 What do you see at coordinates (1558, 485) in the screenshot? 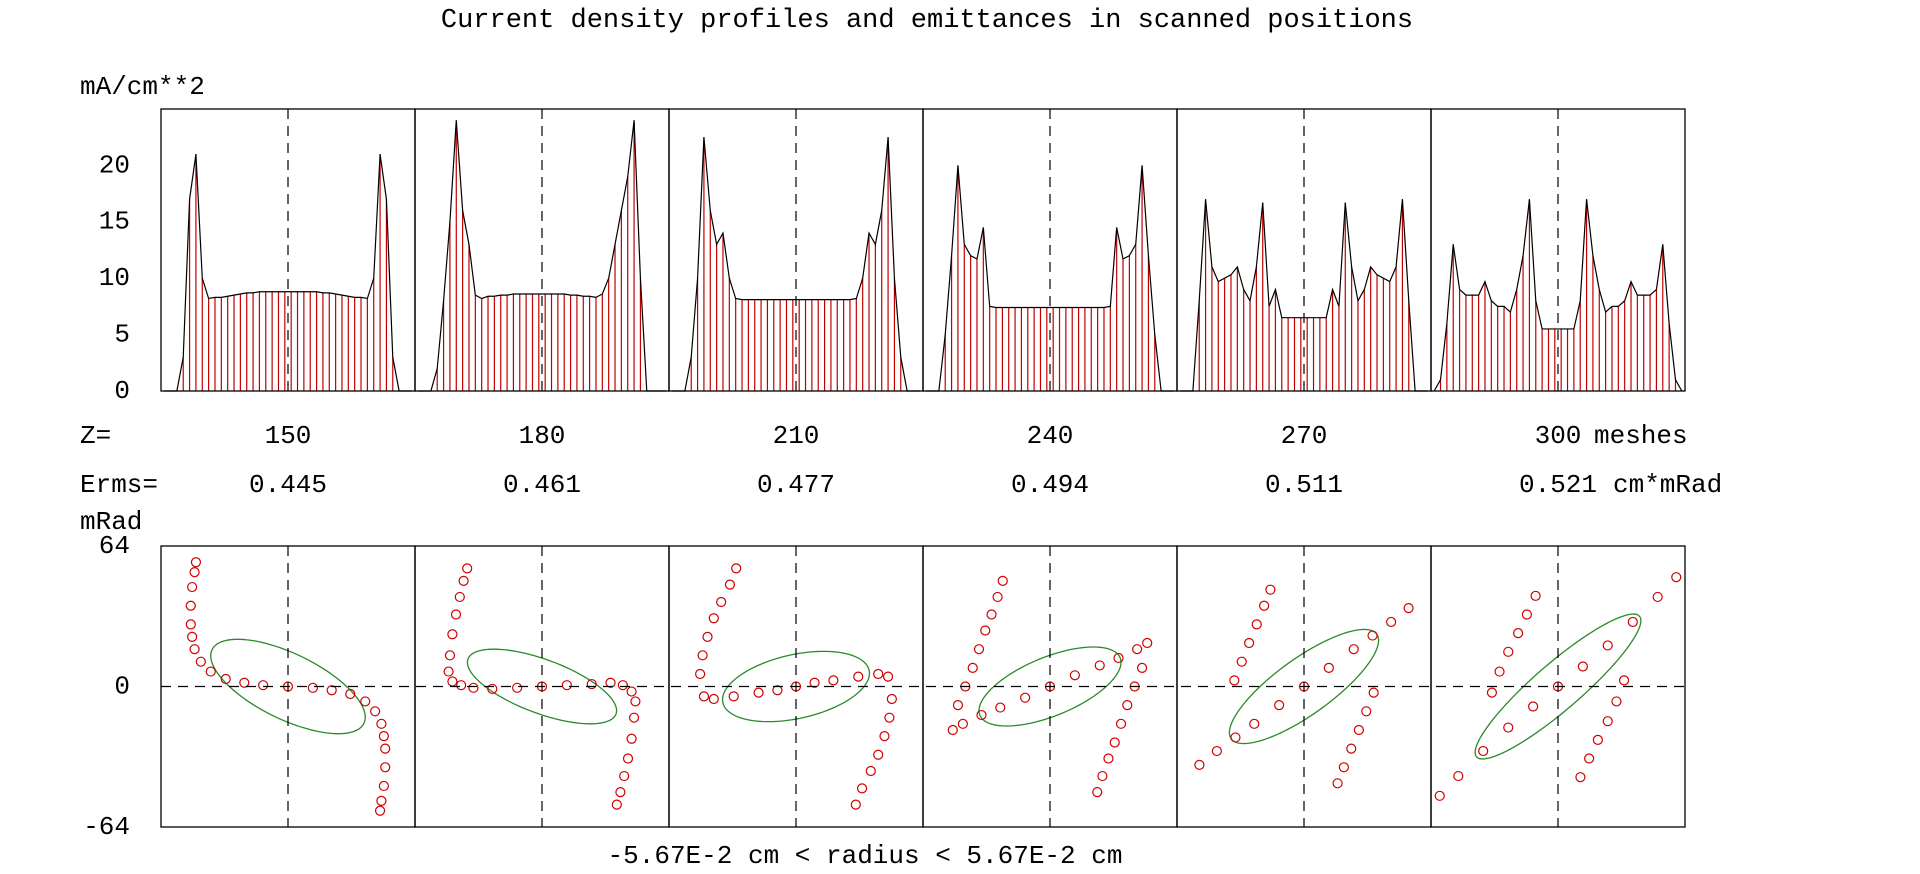
I see `erms-value: 0.521` at bounding box center [1558, 485].